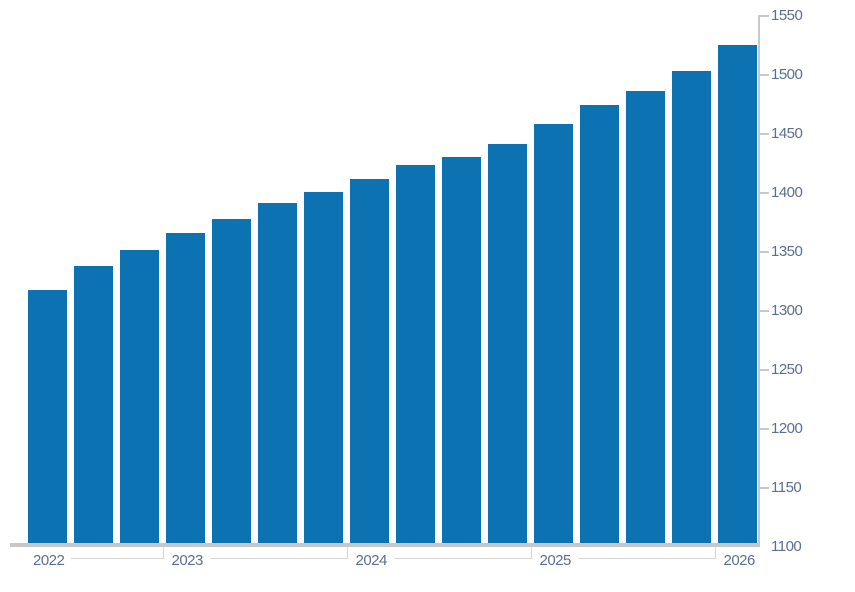 The width and height of the screenshot is (855, 592). Describe the element at coordinates (787, 15) in the screenshot. I see `y-axis-label: 1550` at that location.